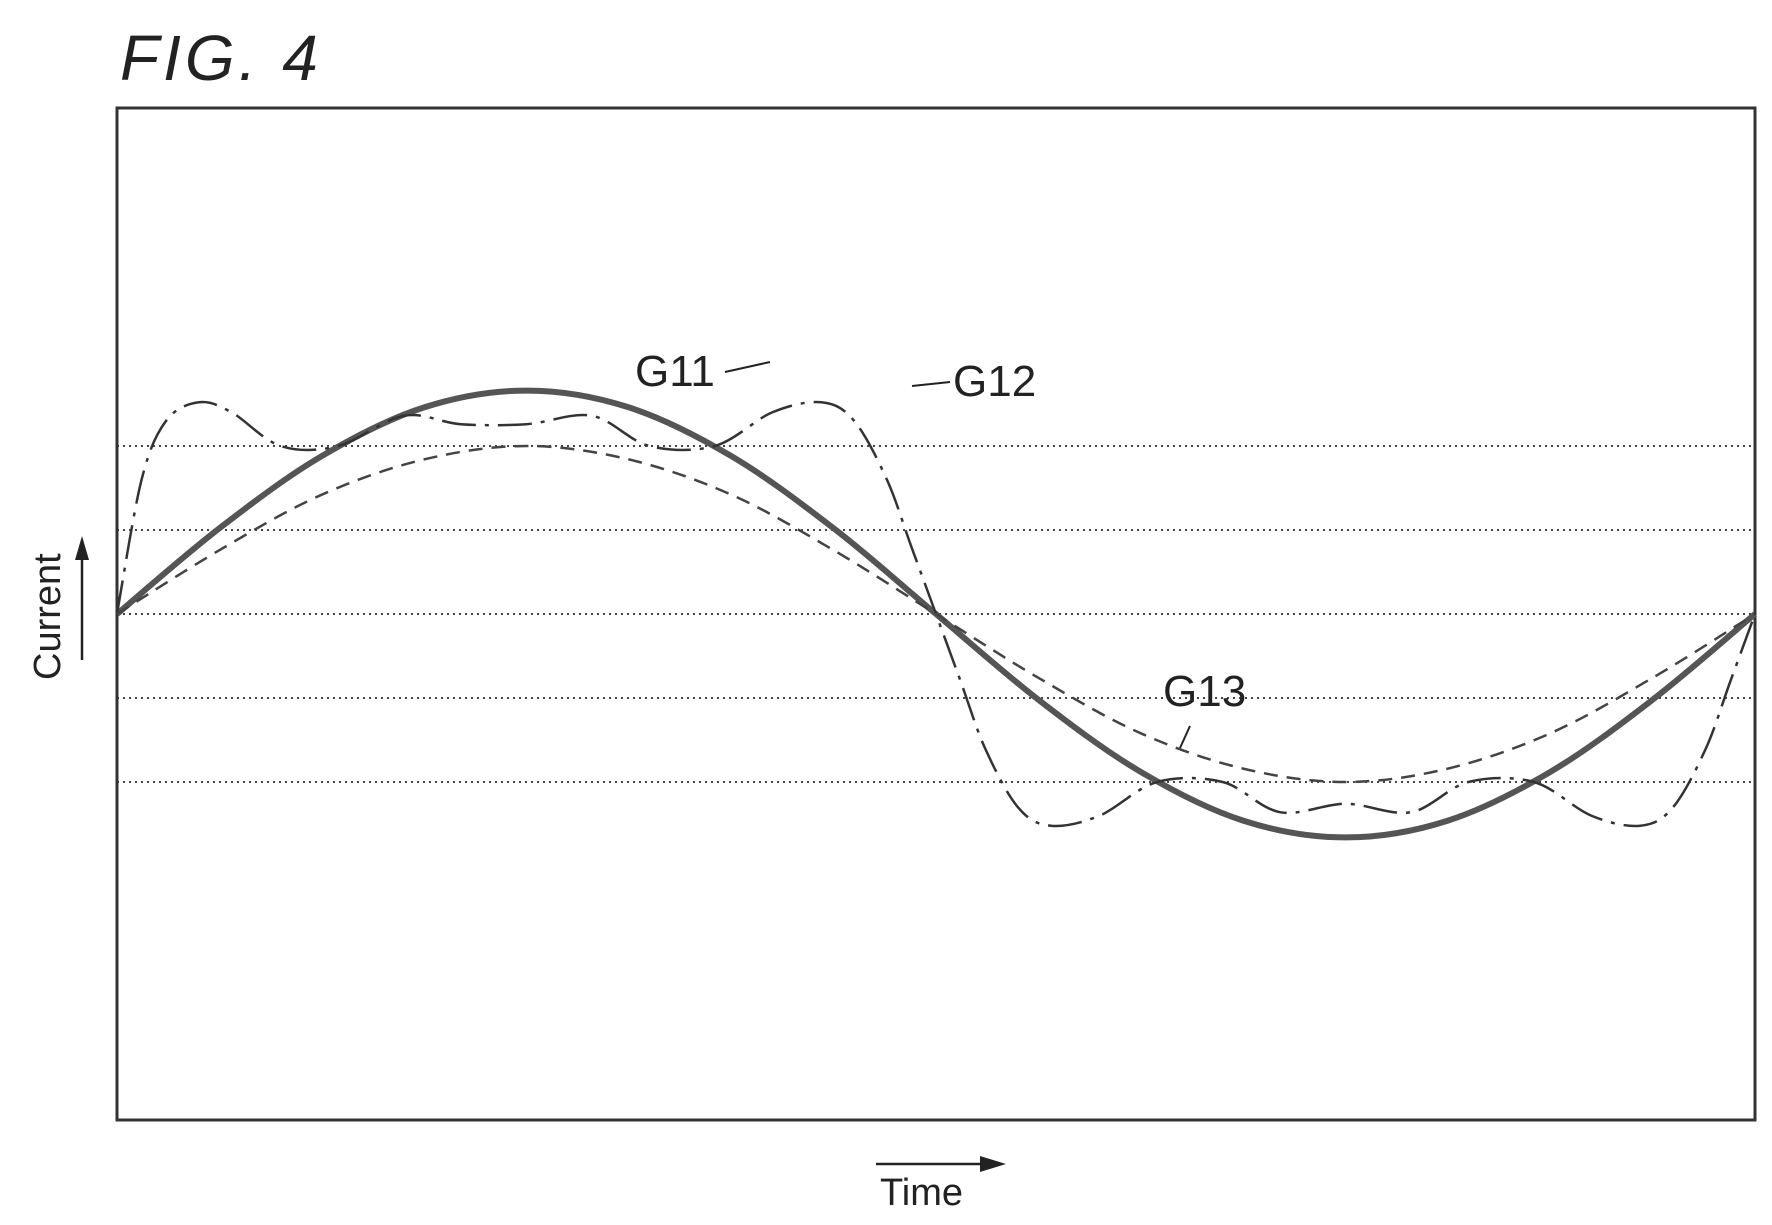 The image size is (1772, 1225). What do you see at coordinates (921, 1193) in the screenshot?
I see `x-axis-label: Time` at bounding box center [921, 1193].